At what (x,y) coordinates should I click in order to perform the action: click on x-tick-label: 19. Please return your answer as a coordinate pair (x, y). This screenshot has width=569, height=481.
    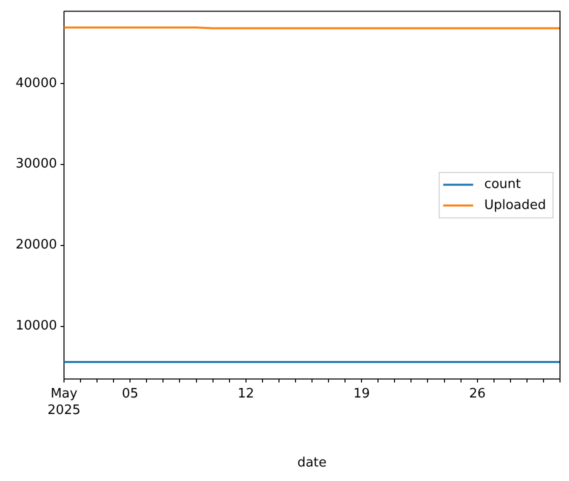
    Looking at the image, I should click on (361, 394).